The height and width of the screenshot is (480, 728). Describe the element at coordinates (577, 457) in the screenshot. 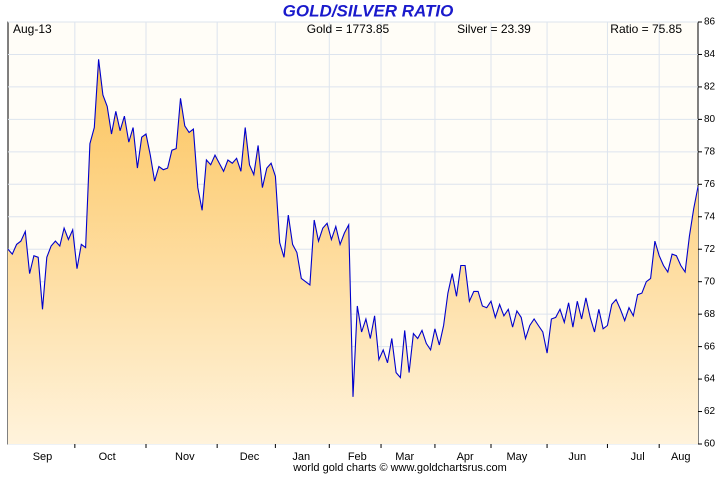

I see `x-tick-label: Jun` at that location.